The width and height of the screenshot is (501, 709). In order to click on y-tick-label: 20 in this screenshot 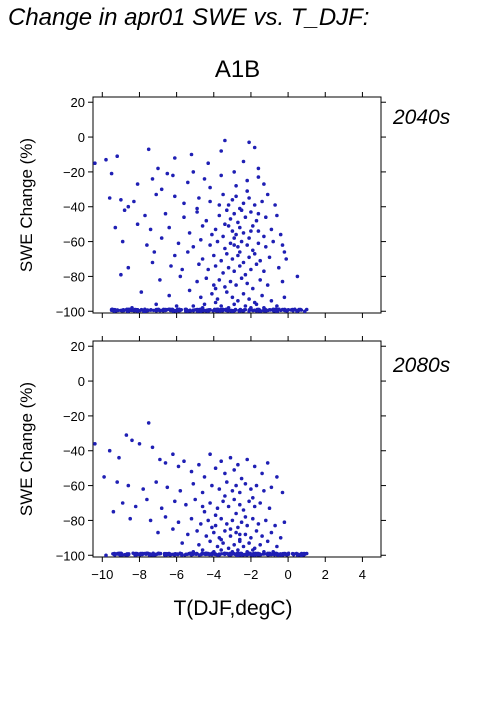, I will do `click(78, 102)`.